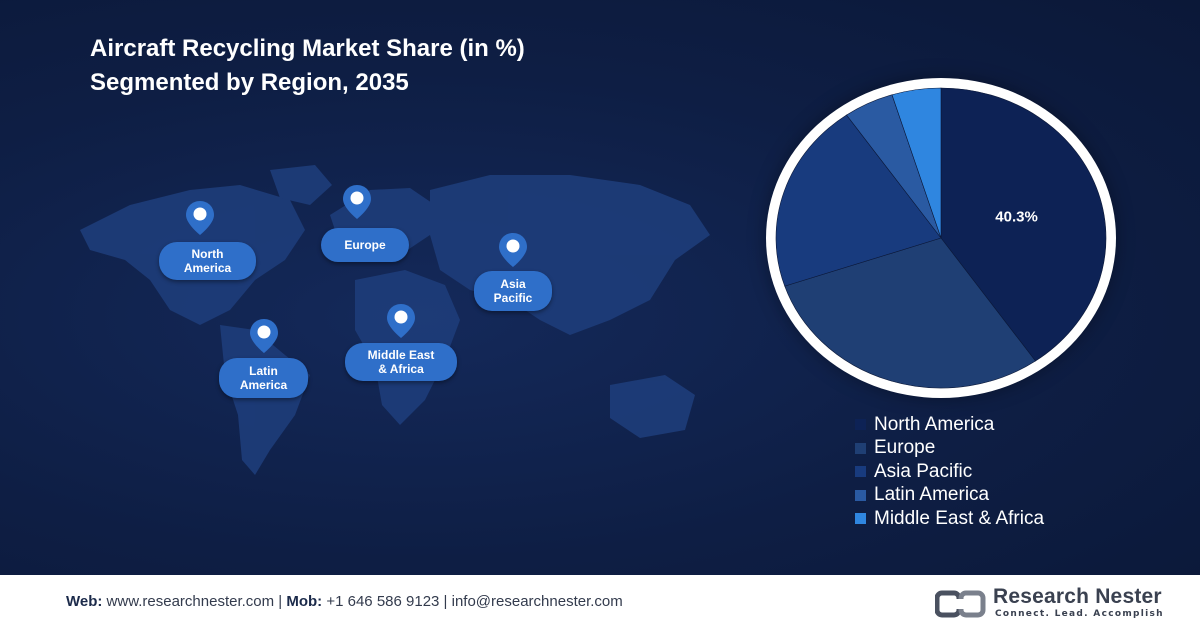  What do you see at coordinates (949, 449) in the screenshot?
I see `legend-item: Europe` at bounding box center [949, 449].